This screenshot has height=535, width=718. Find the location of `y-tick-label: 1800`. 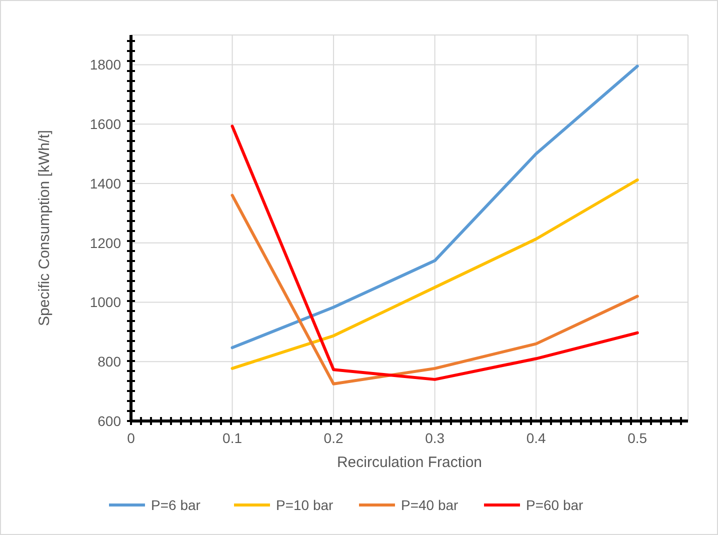

y-tick-label: 1800 is located at coordinates (106, 64).